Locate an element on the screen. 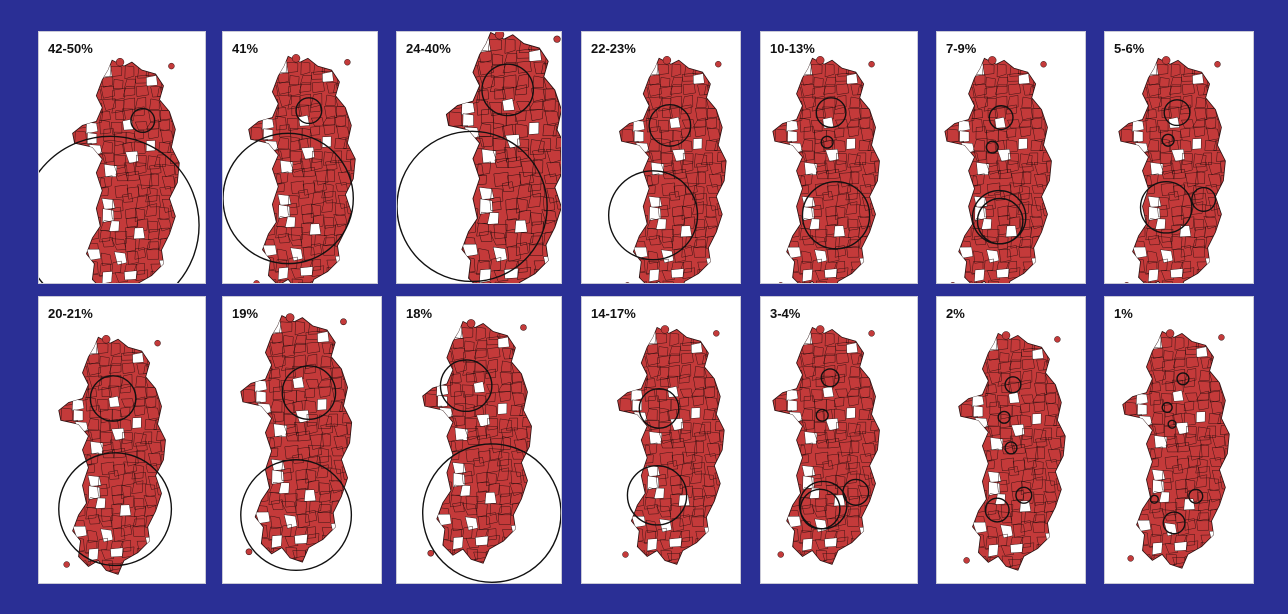  map-panel-41: 41% is located at coordinates (300, 157).